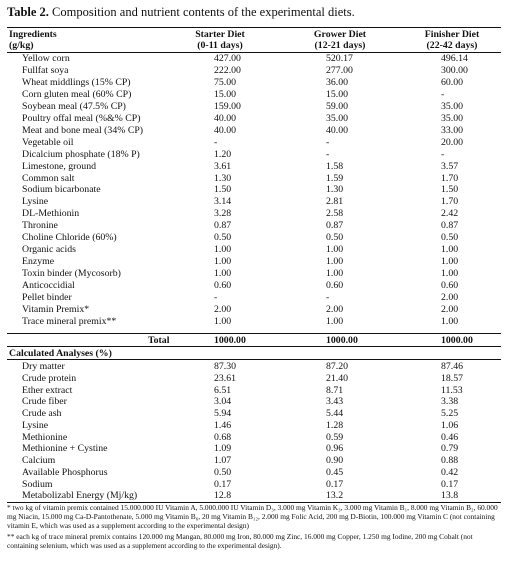  I want to click on total-rule-top, so click(254, 333).